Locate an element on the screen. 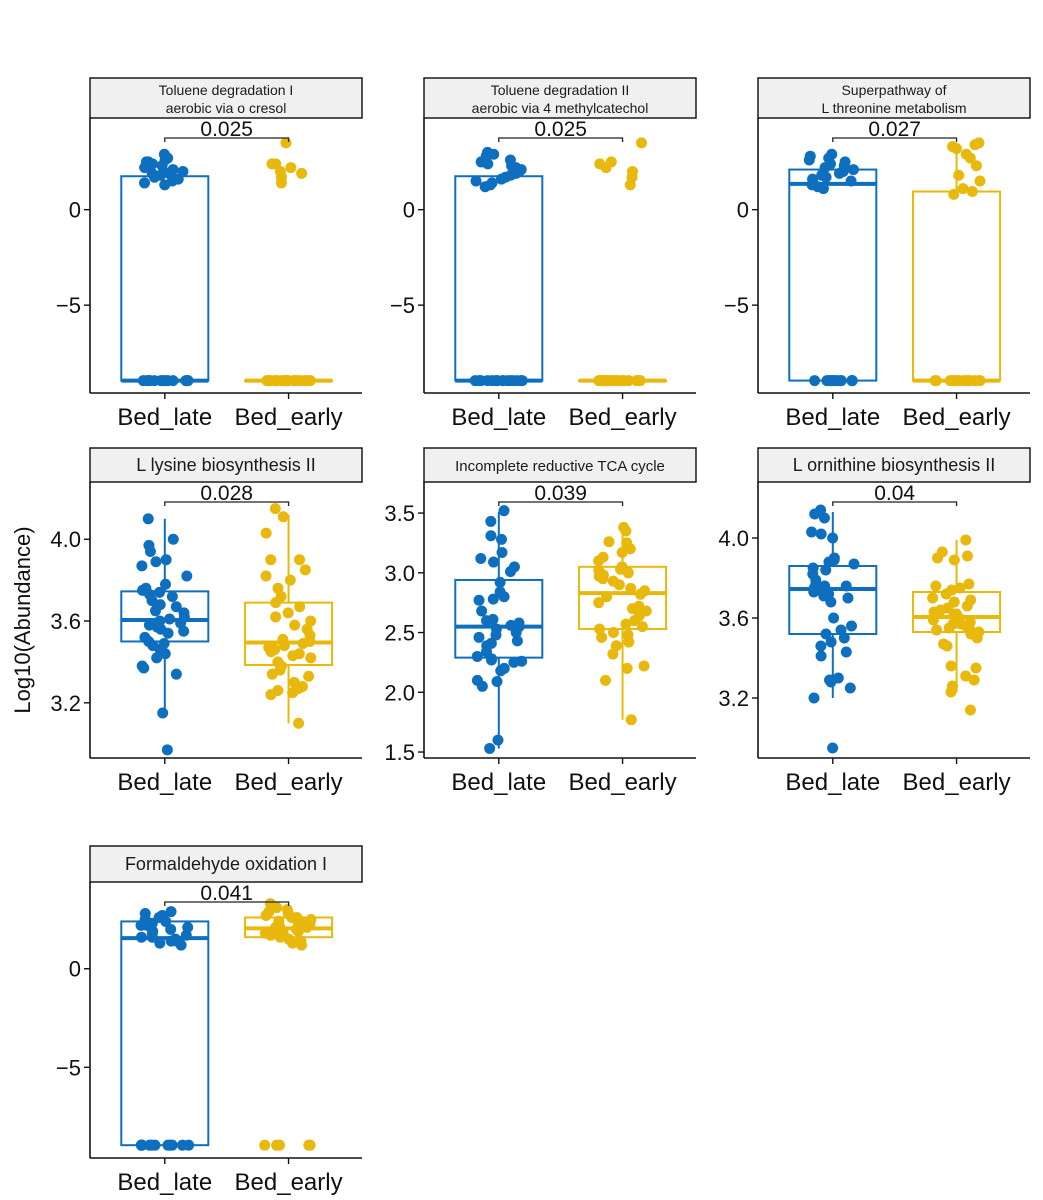 This screenshot has width=1043, height=1200. y-tick-label: 2.0 is located at coordinates (399, 692).